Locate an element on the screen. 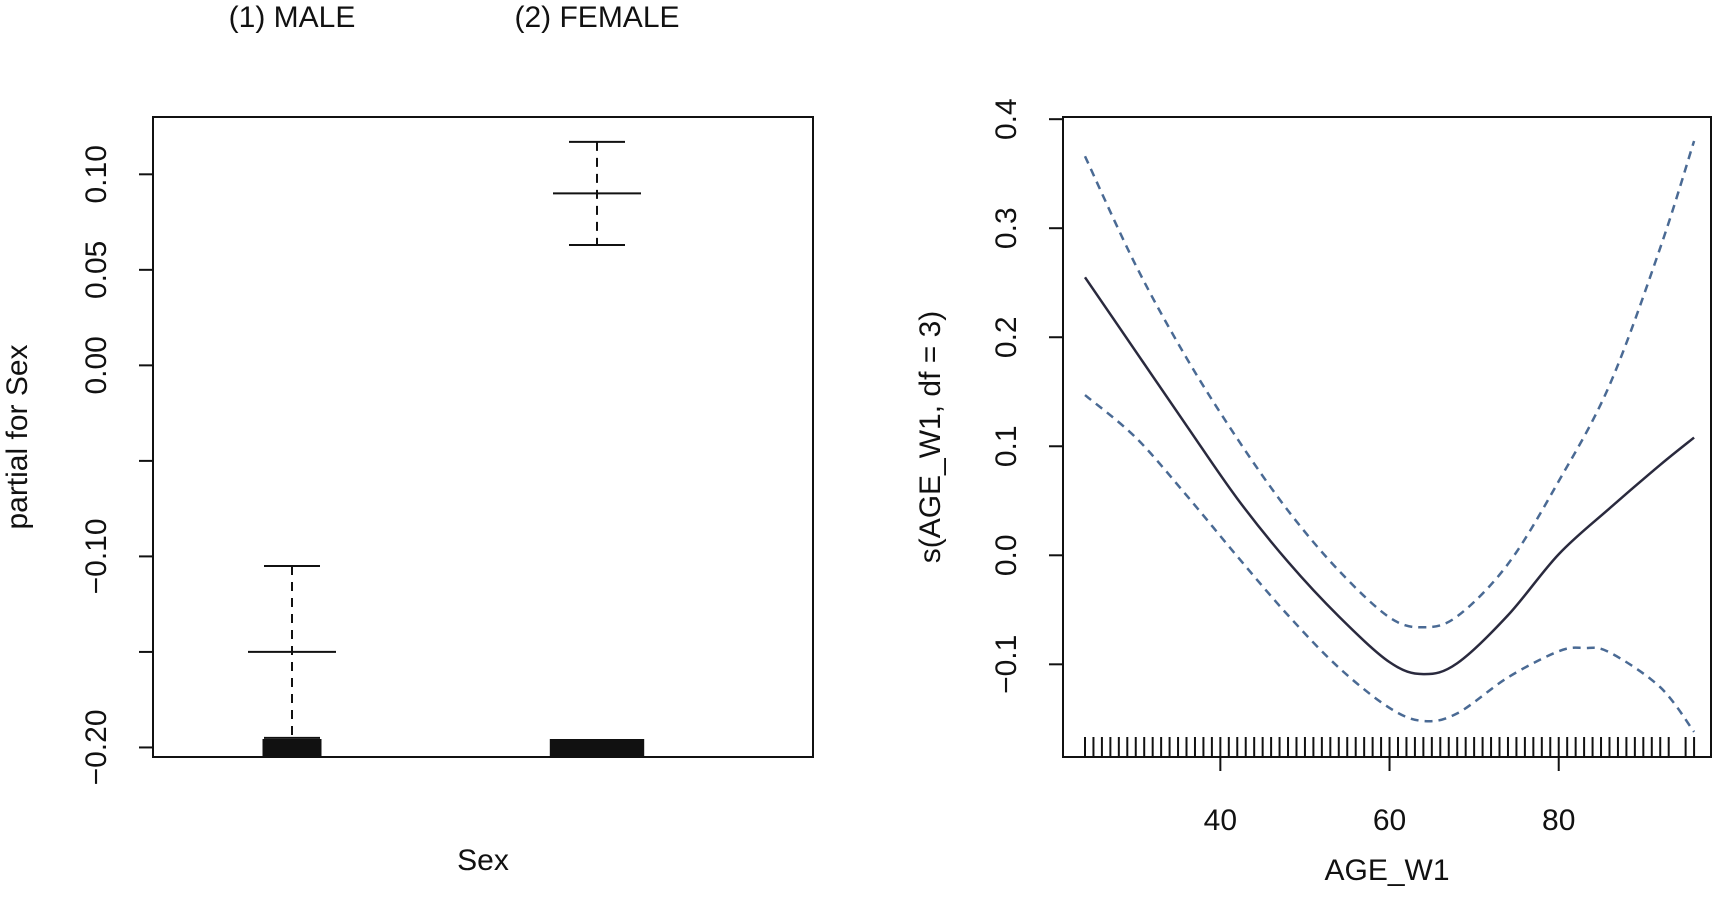 This screenshot has height=917, width=1725. right-x-tick-label: 60 is located at coordinates (1389, 820).